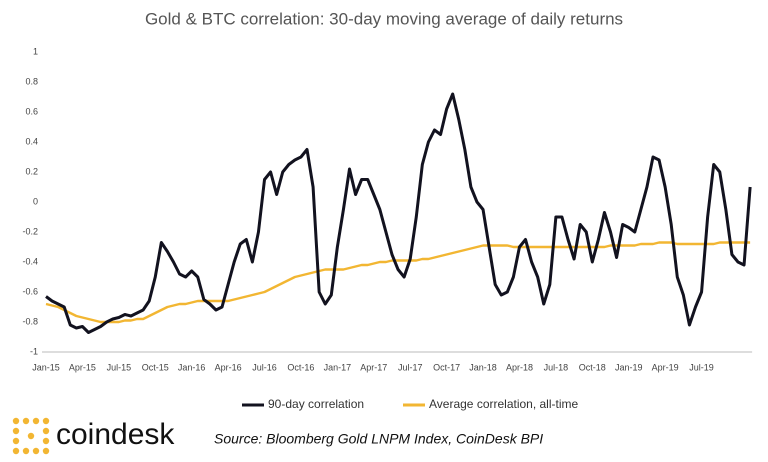  What do you see at coordinates (31, 141) in the screenshot?
I see `y-tick-label: 0.4` at bounding box center [31, 141].